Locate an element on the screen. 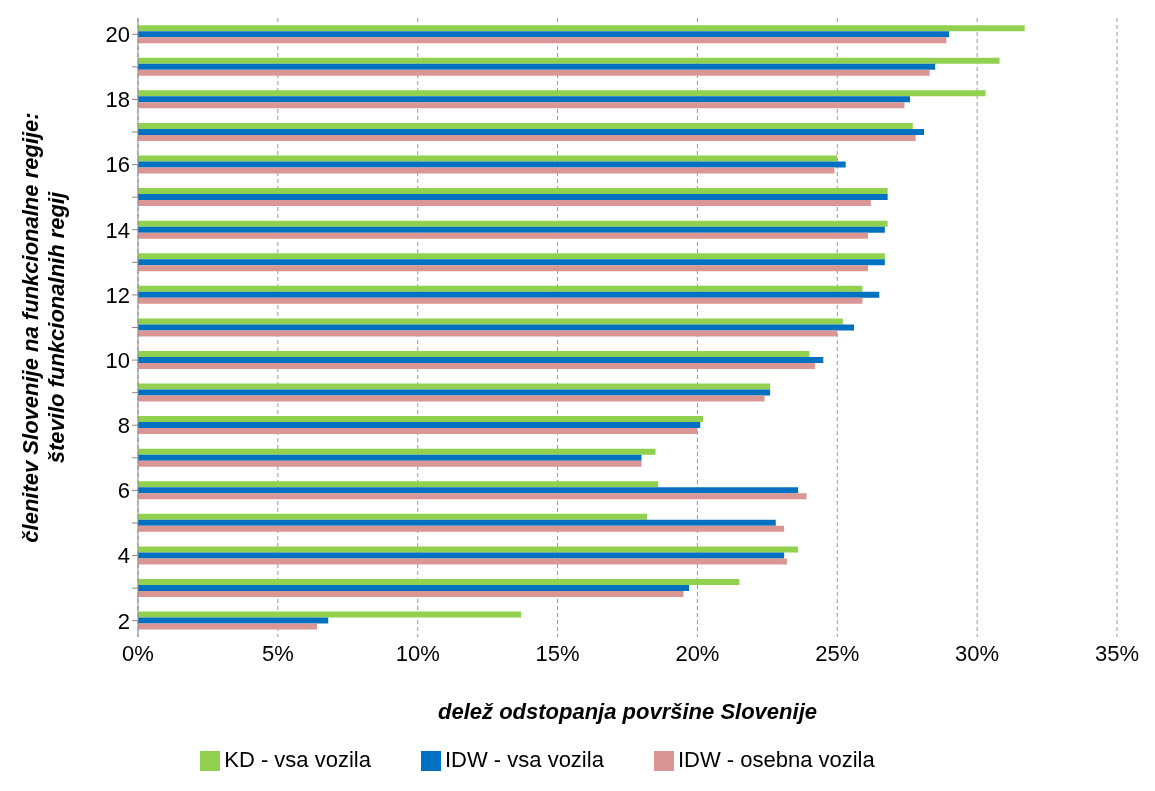 This screenshot has width=1155, height=791. y-tick-label: 12 is located at coordinates (117, 295).